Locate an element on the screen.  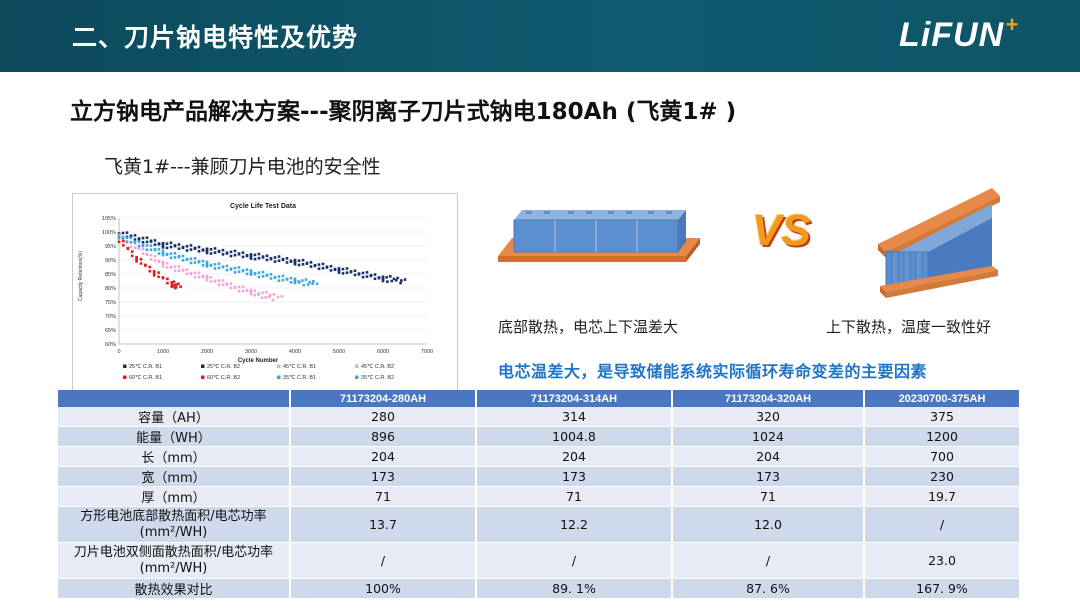
chart-ytick-label: 80% is located at coordinates (110, 289).